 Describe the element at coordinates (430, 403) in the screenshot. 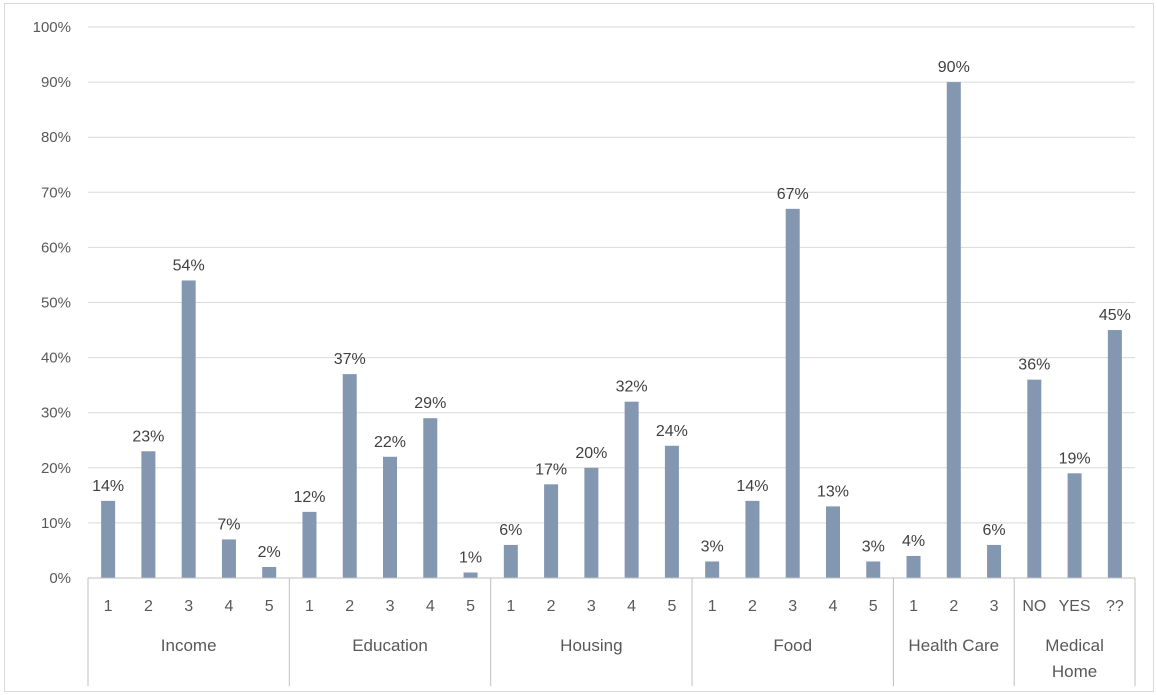

I see `data-label: 29%` at that location.